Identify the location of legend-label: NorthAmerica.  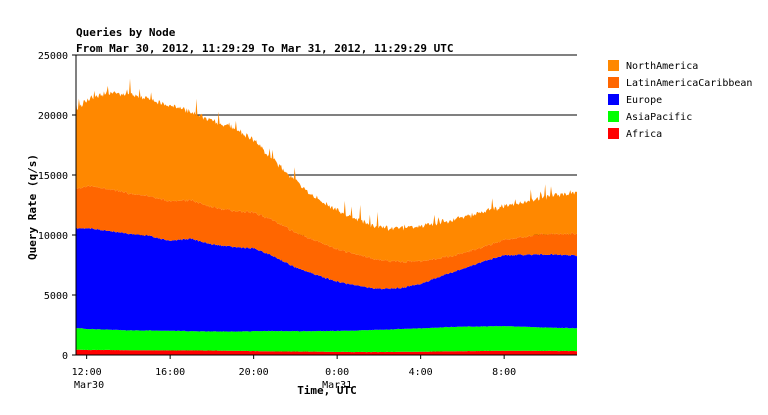
(662, 66).